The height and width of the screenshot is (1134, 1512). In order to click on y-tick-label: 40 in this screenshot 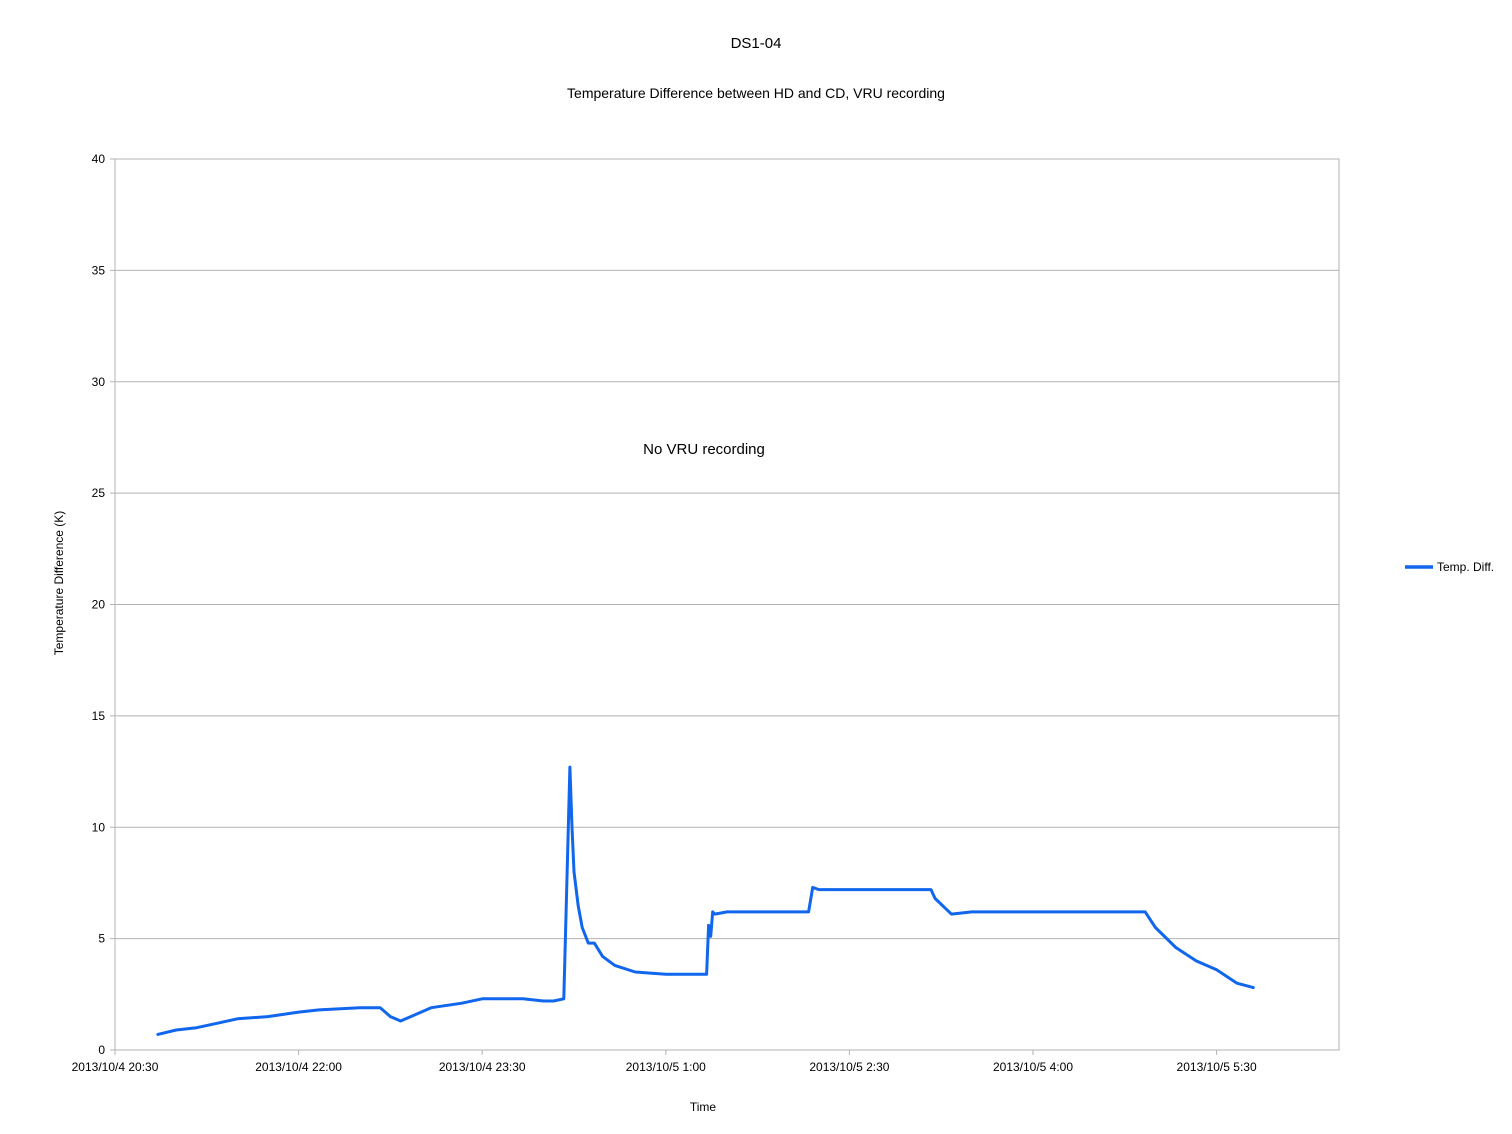, I will do `click(99, 159)`.